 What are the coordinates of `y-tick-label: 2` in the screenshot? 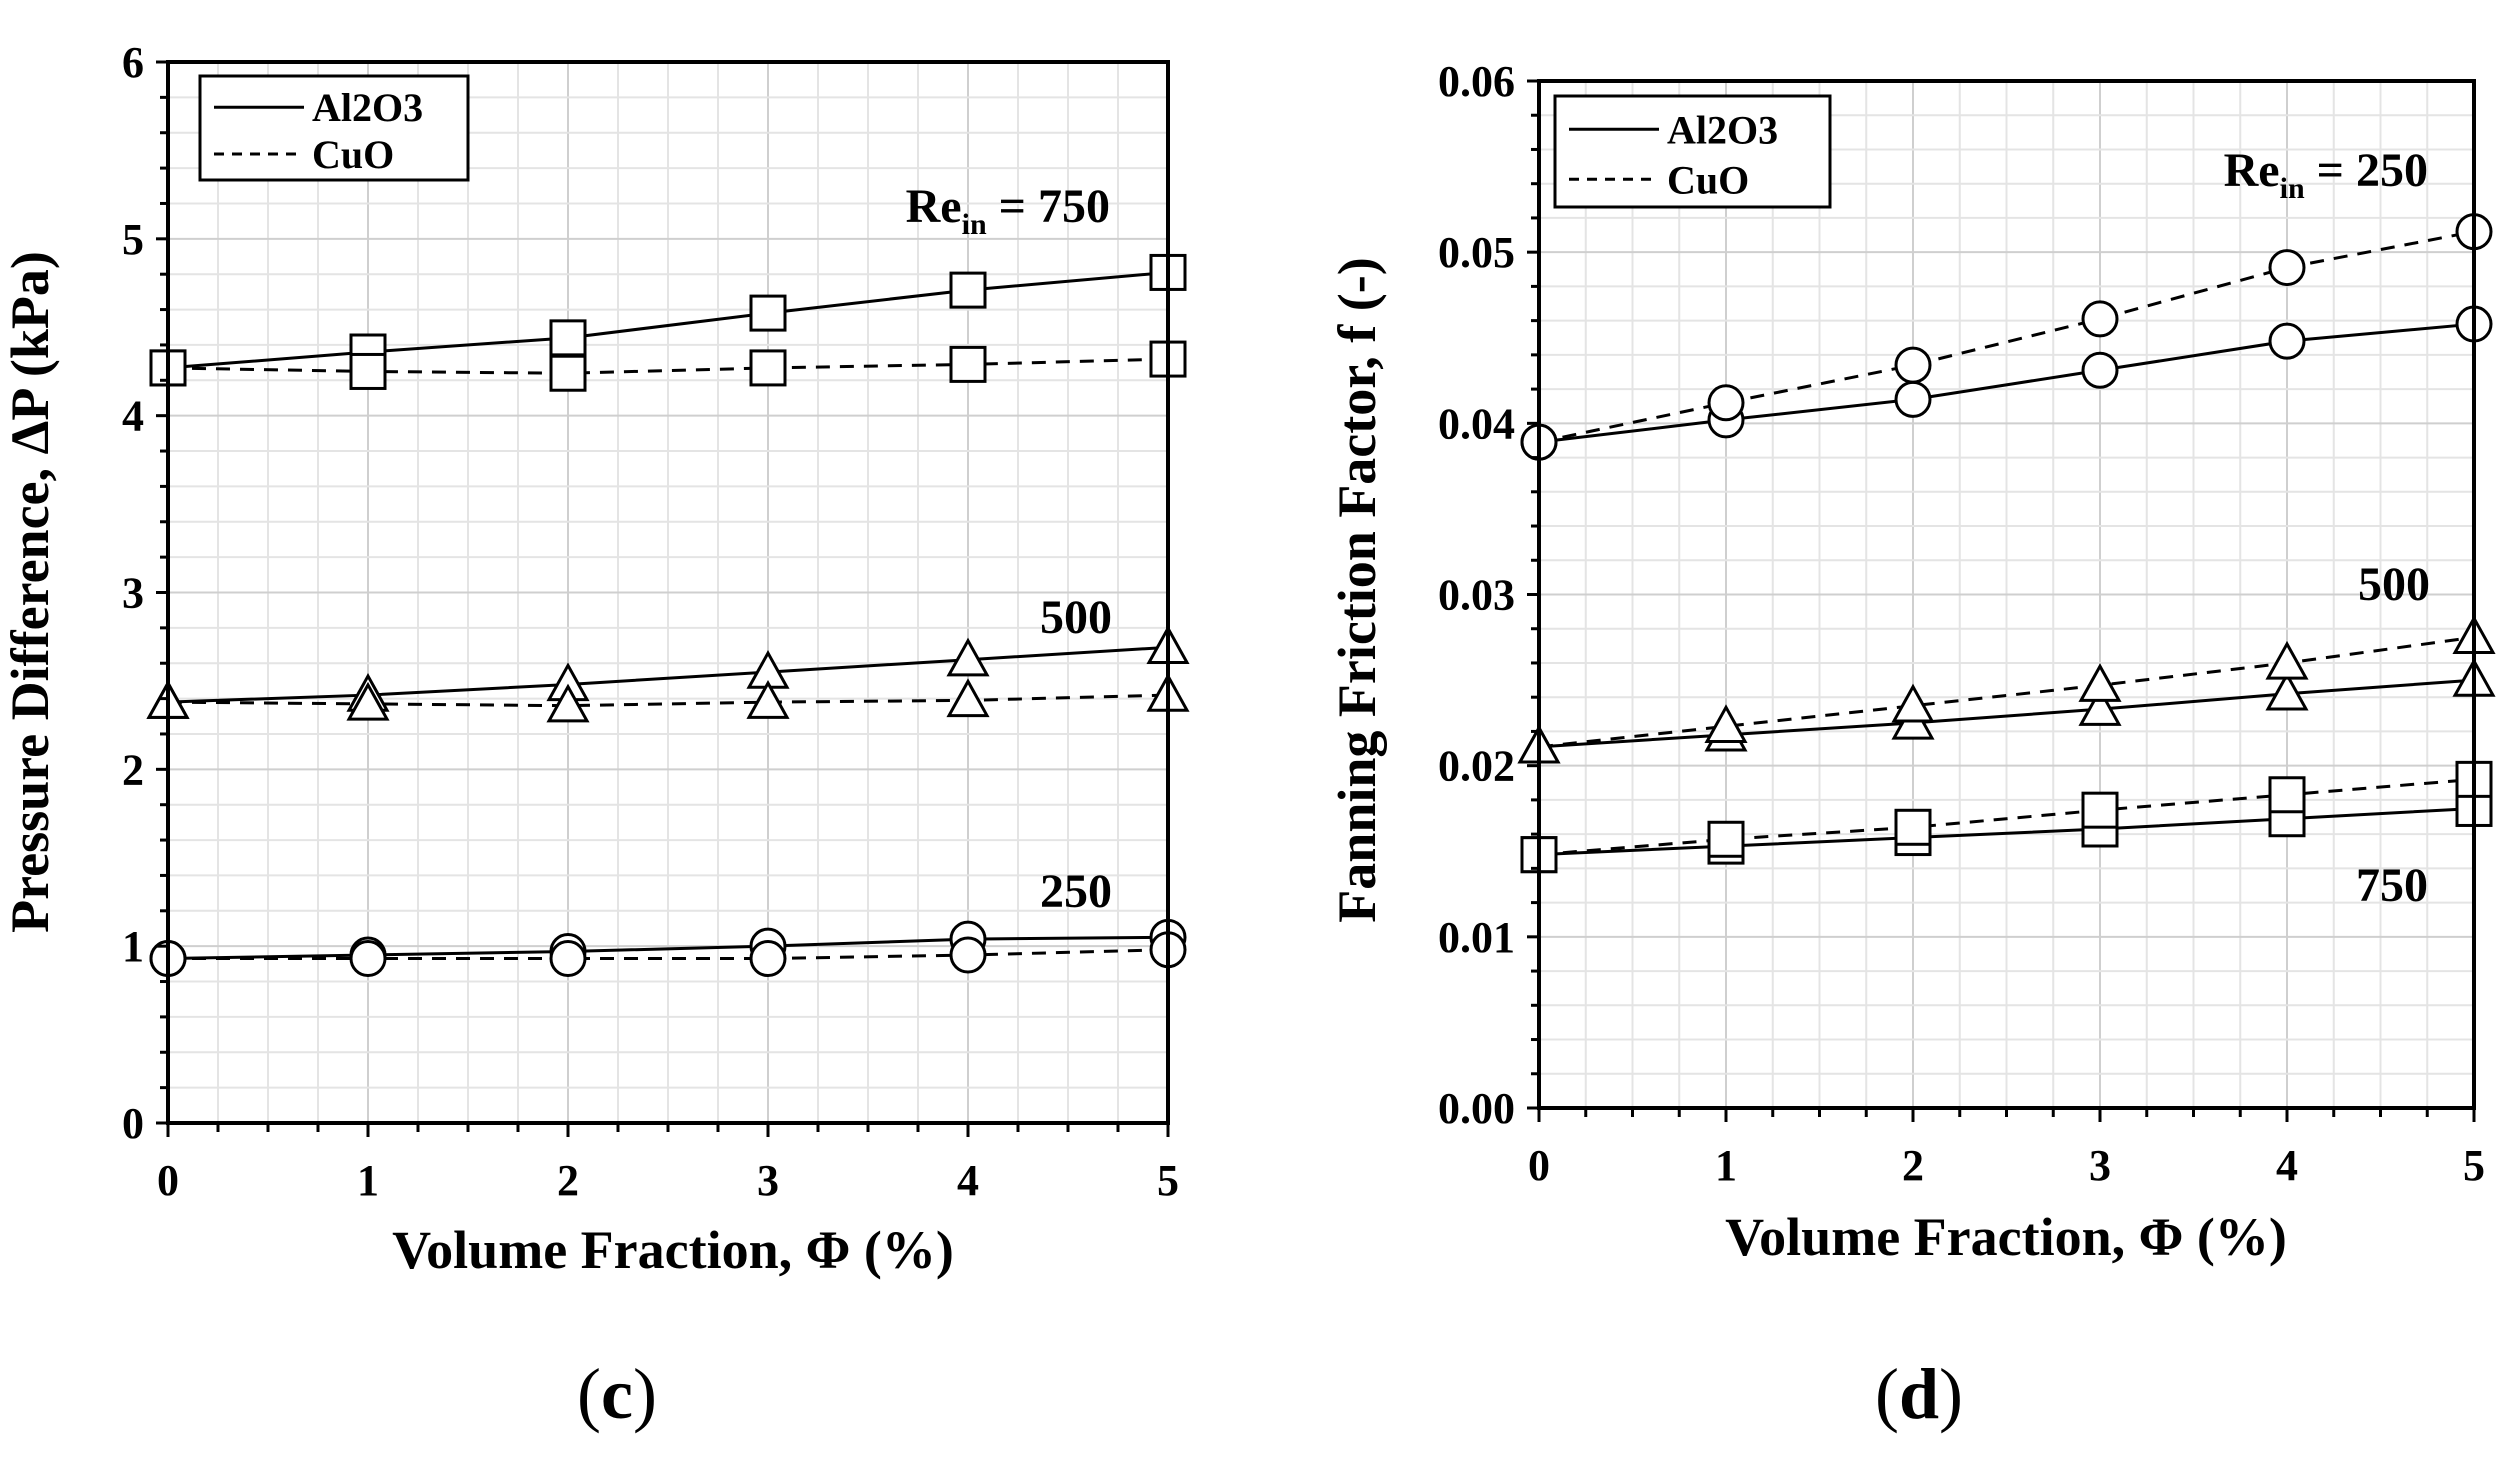 It's located at (133, 769).